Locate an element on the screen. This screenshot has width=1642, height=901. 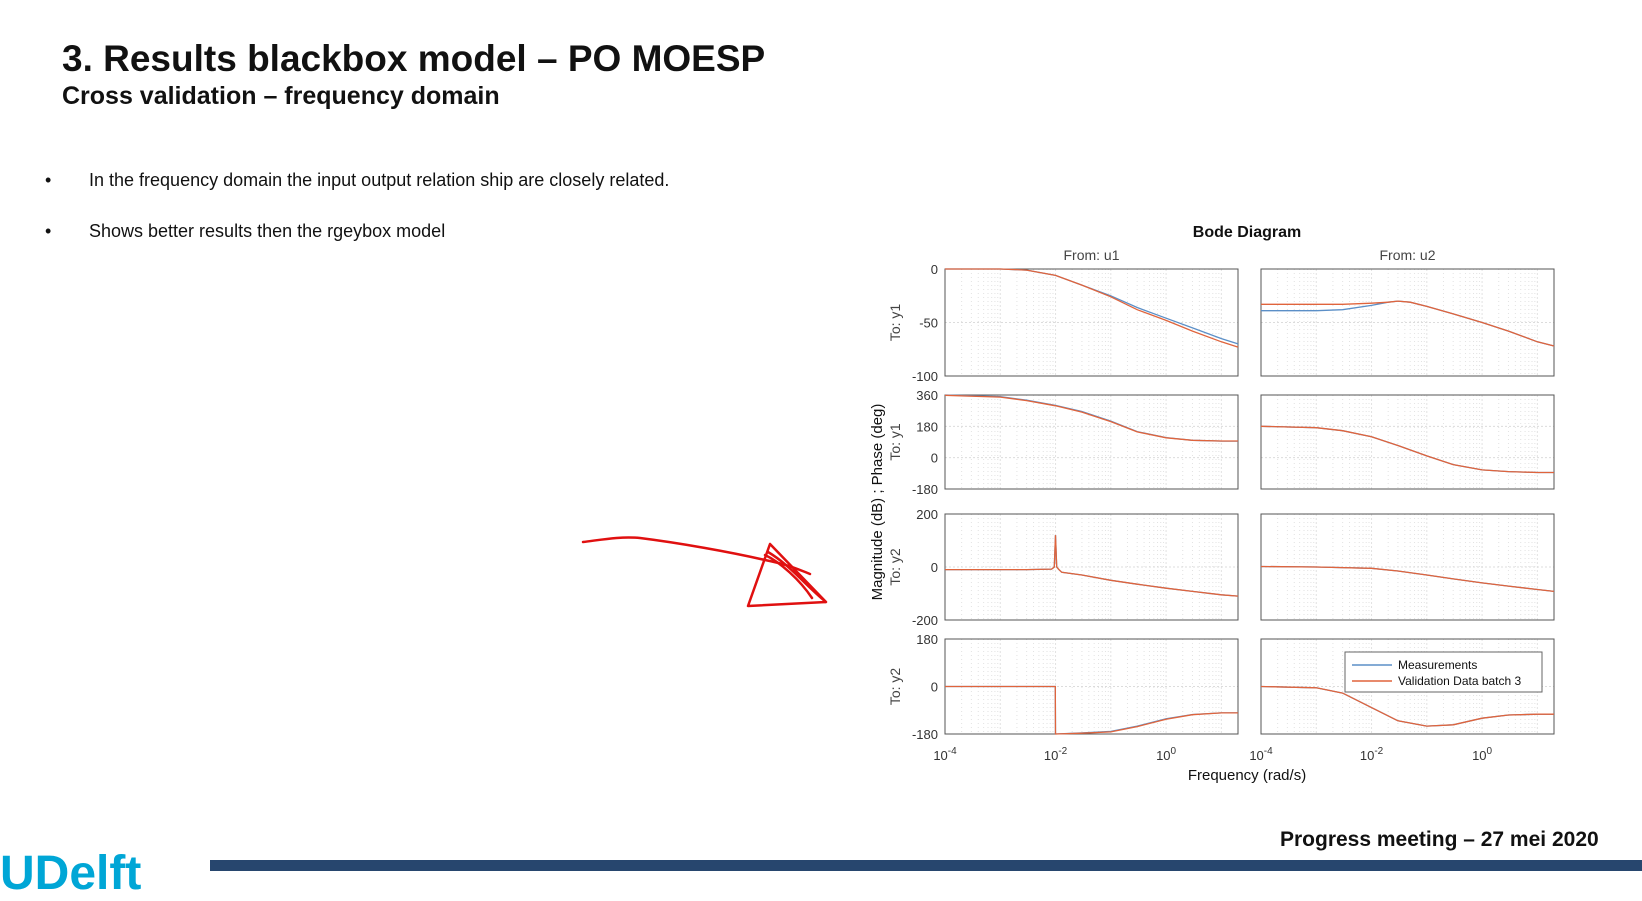
y-tick-label: 360 is located at coordinates (927, 395).